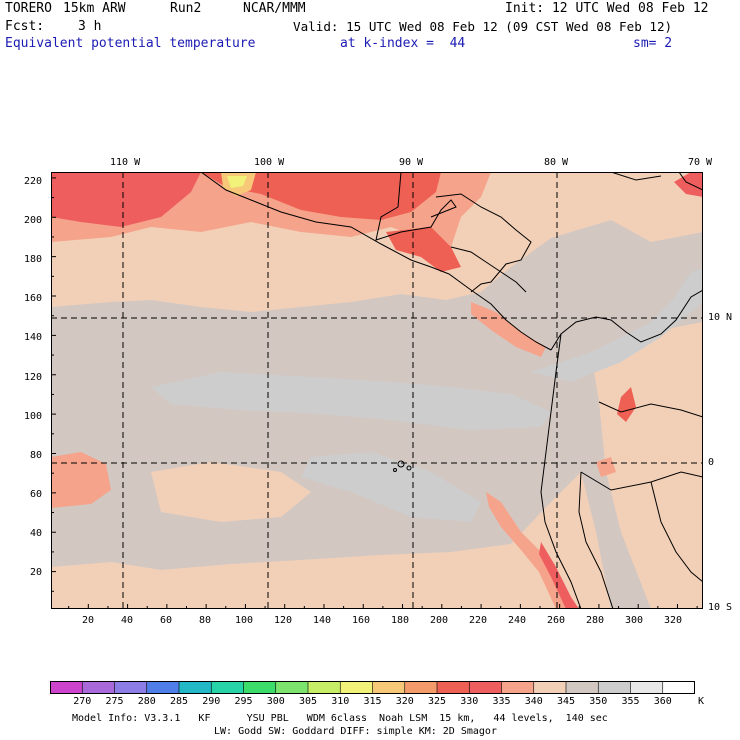 This screenshot has width=740, height=740. What do you see at coordinates (88, 620) in the screenshot?
I see `grid-x-label: 20` at bounding box center [88, 620].